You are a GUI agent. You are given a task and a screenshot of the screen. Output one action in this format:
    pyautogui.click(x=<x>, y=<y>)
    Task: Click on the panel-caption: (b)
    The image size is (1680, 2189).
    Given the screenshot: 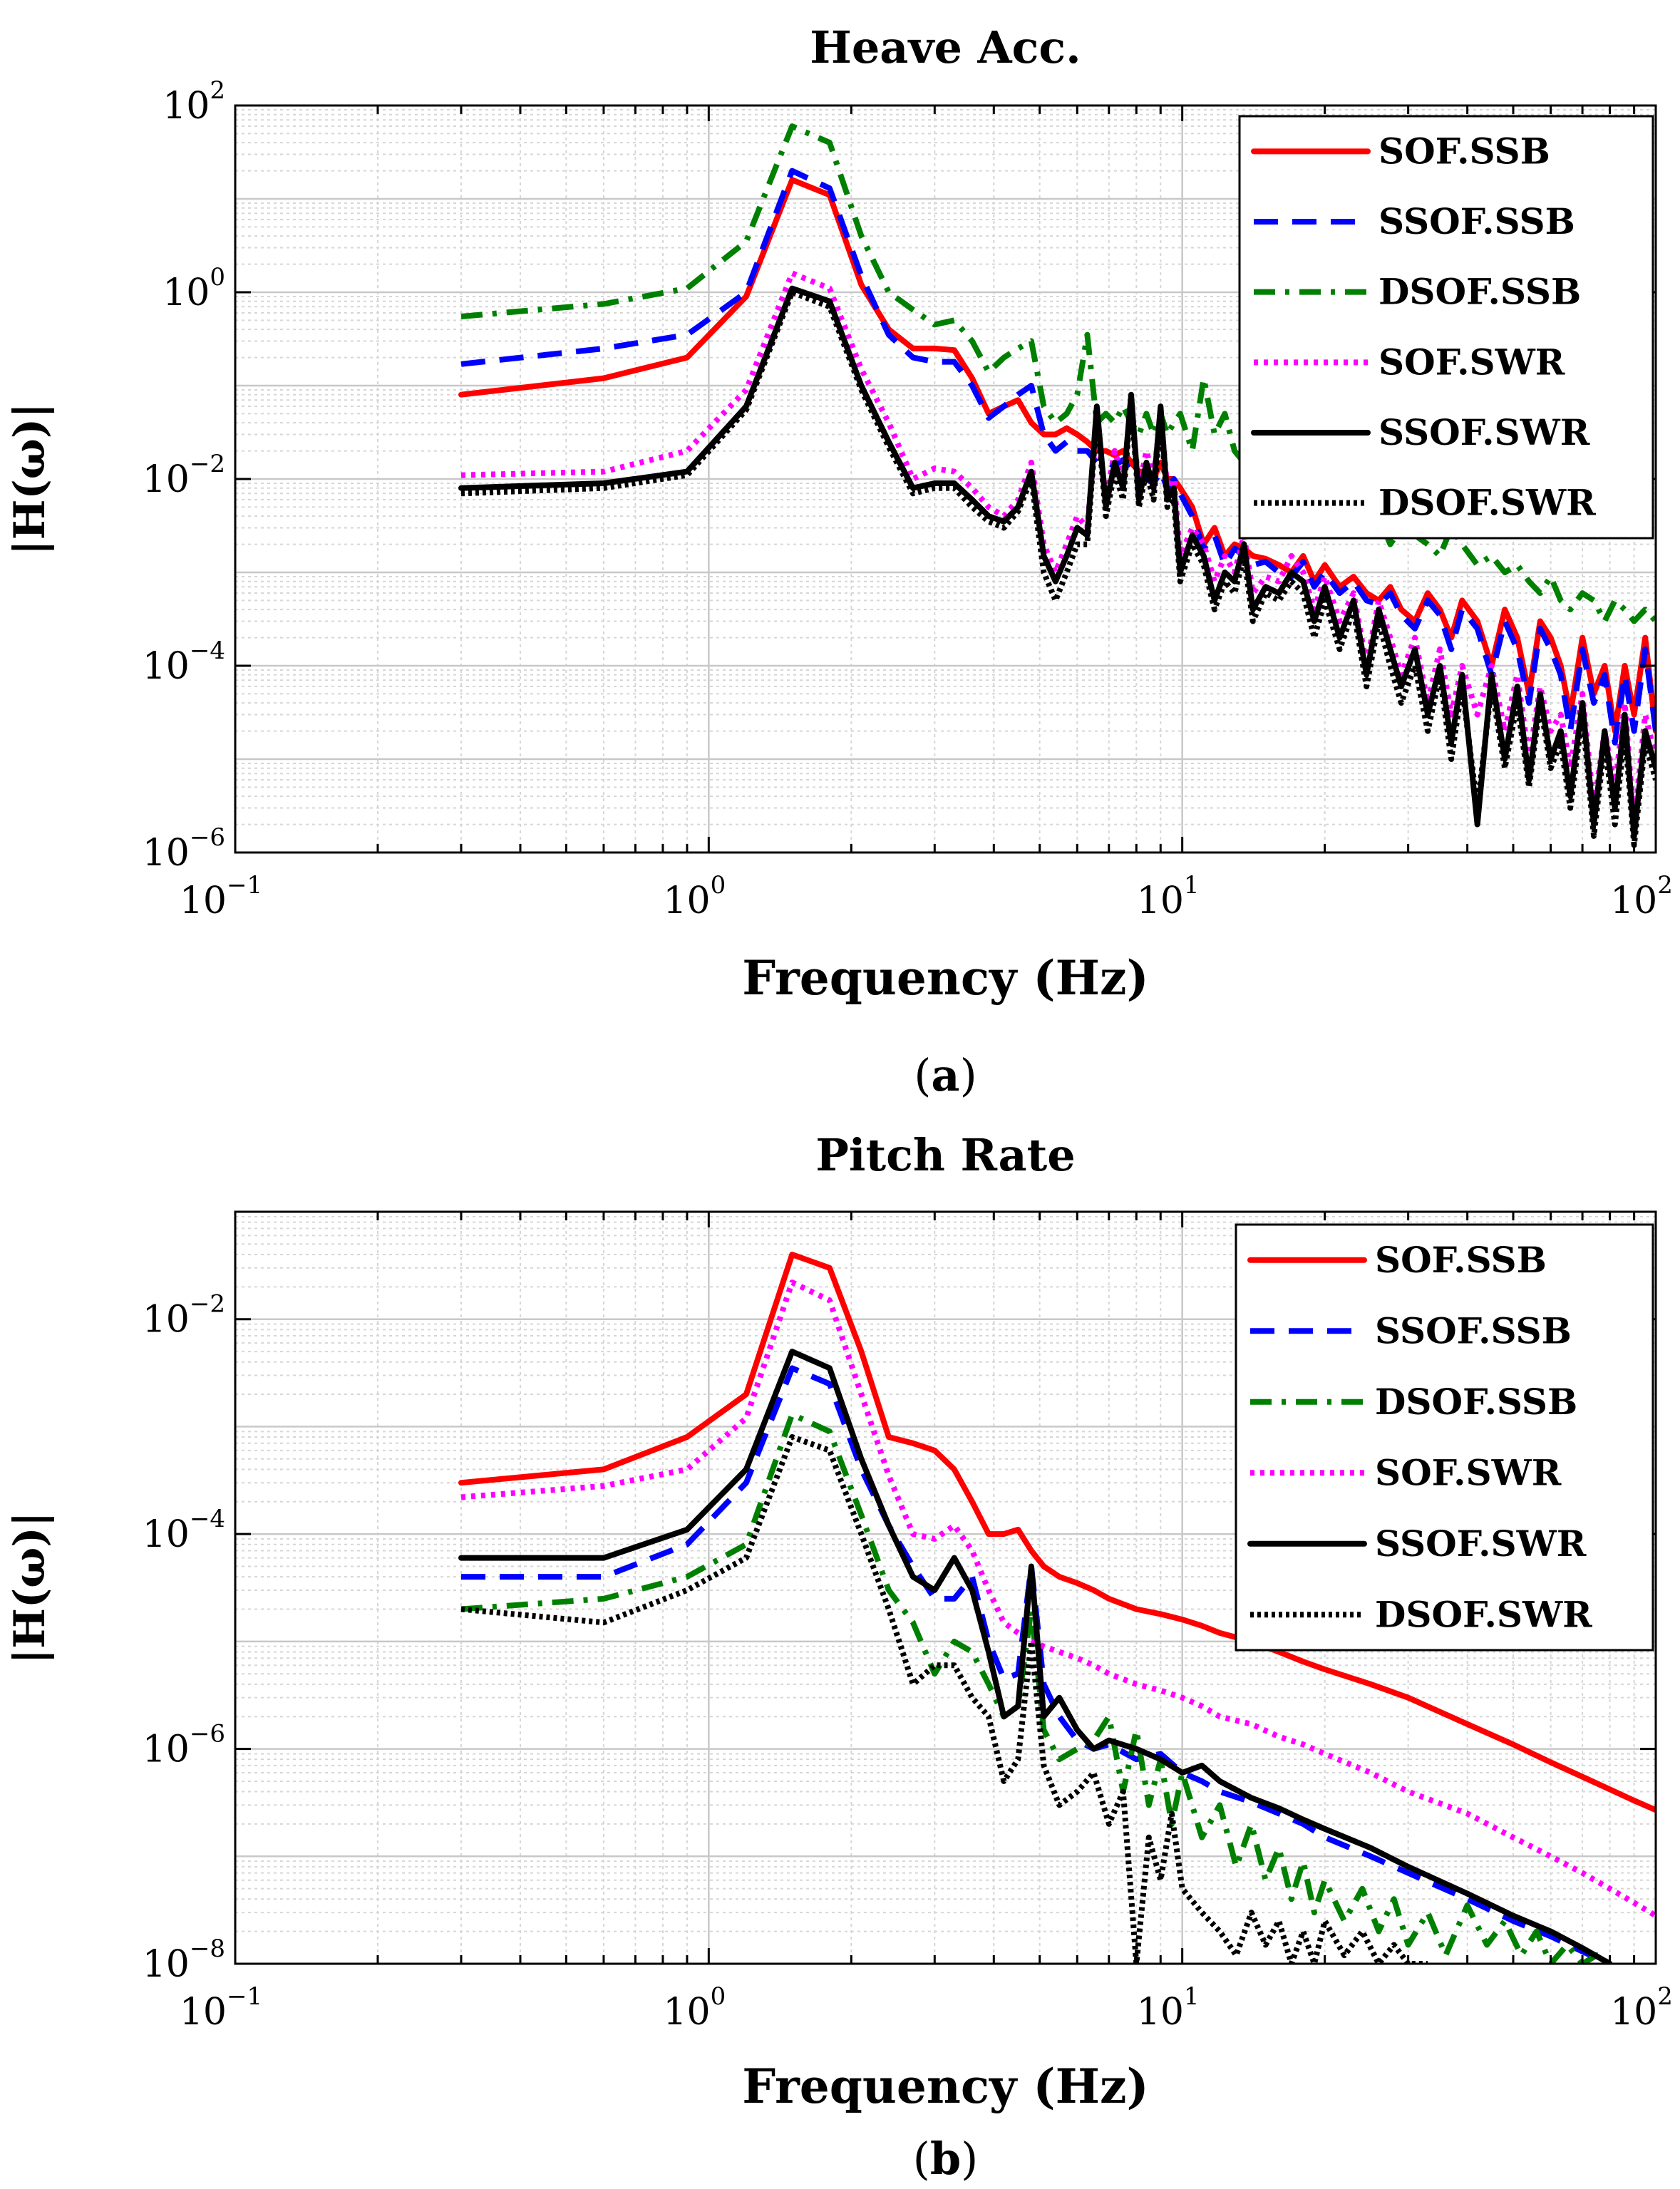 What is the action you would take?
    pyautogui.click(x=946, y=2159)
    